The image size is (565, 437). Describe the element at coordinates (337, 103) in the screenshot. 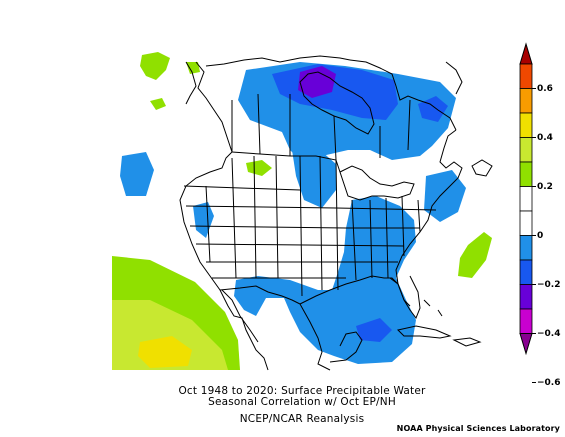

I see `hudson-bay-outline` at that location.